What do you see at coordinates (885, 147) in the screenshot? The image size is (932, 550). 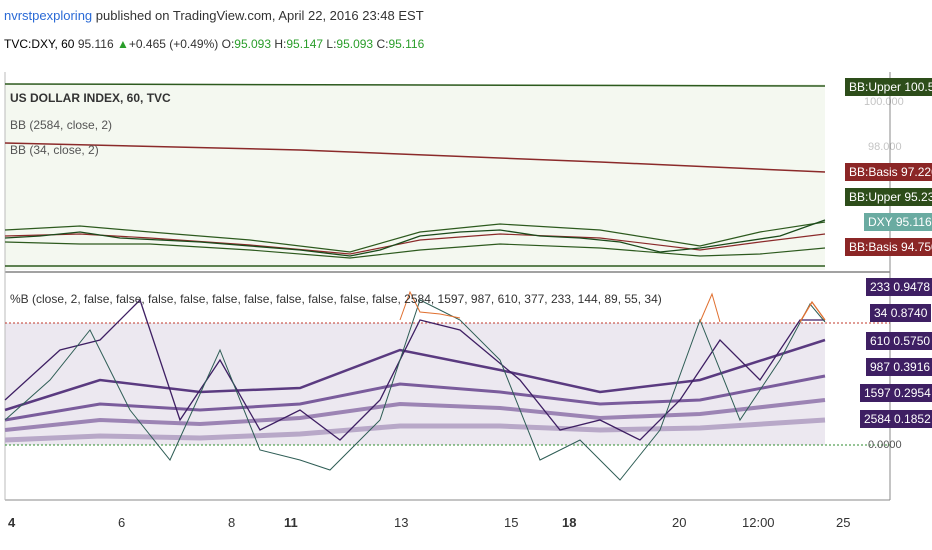 I see `price-axis-tick: 98.000` at bounding box center [885, 147].